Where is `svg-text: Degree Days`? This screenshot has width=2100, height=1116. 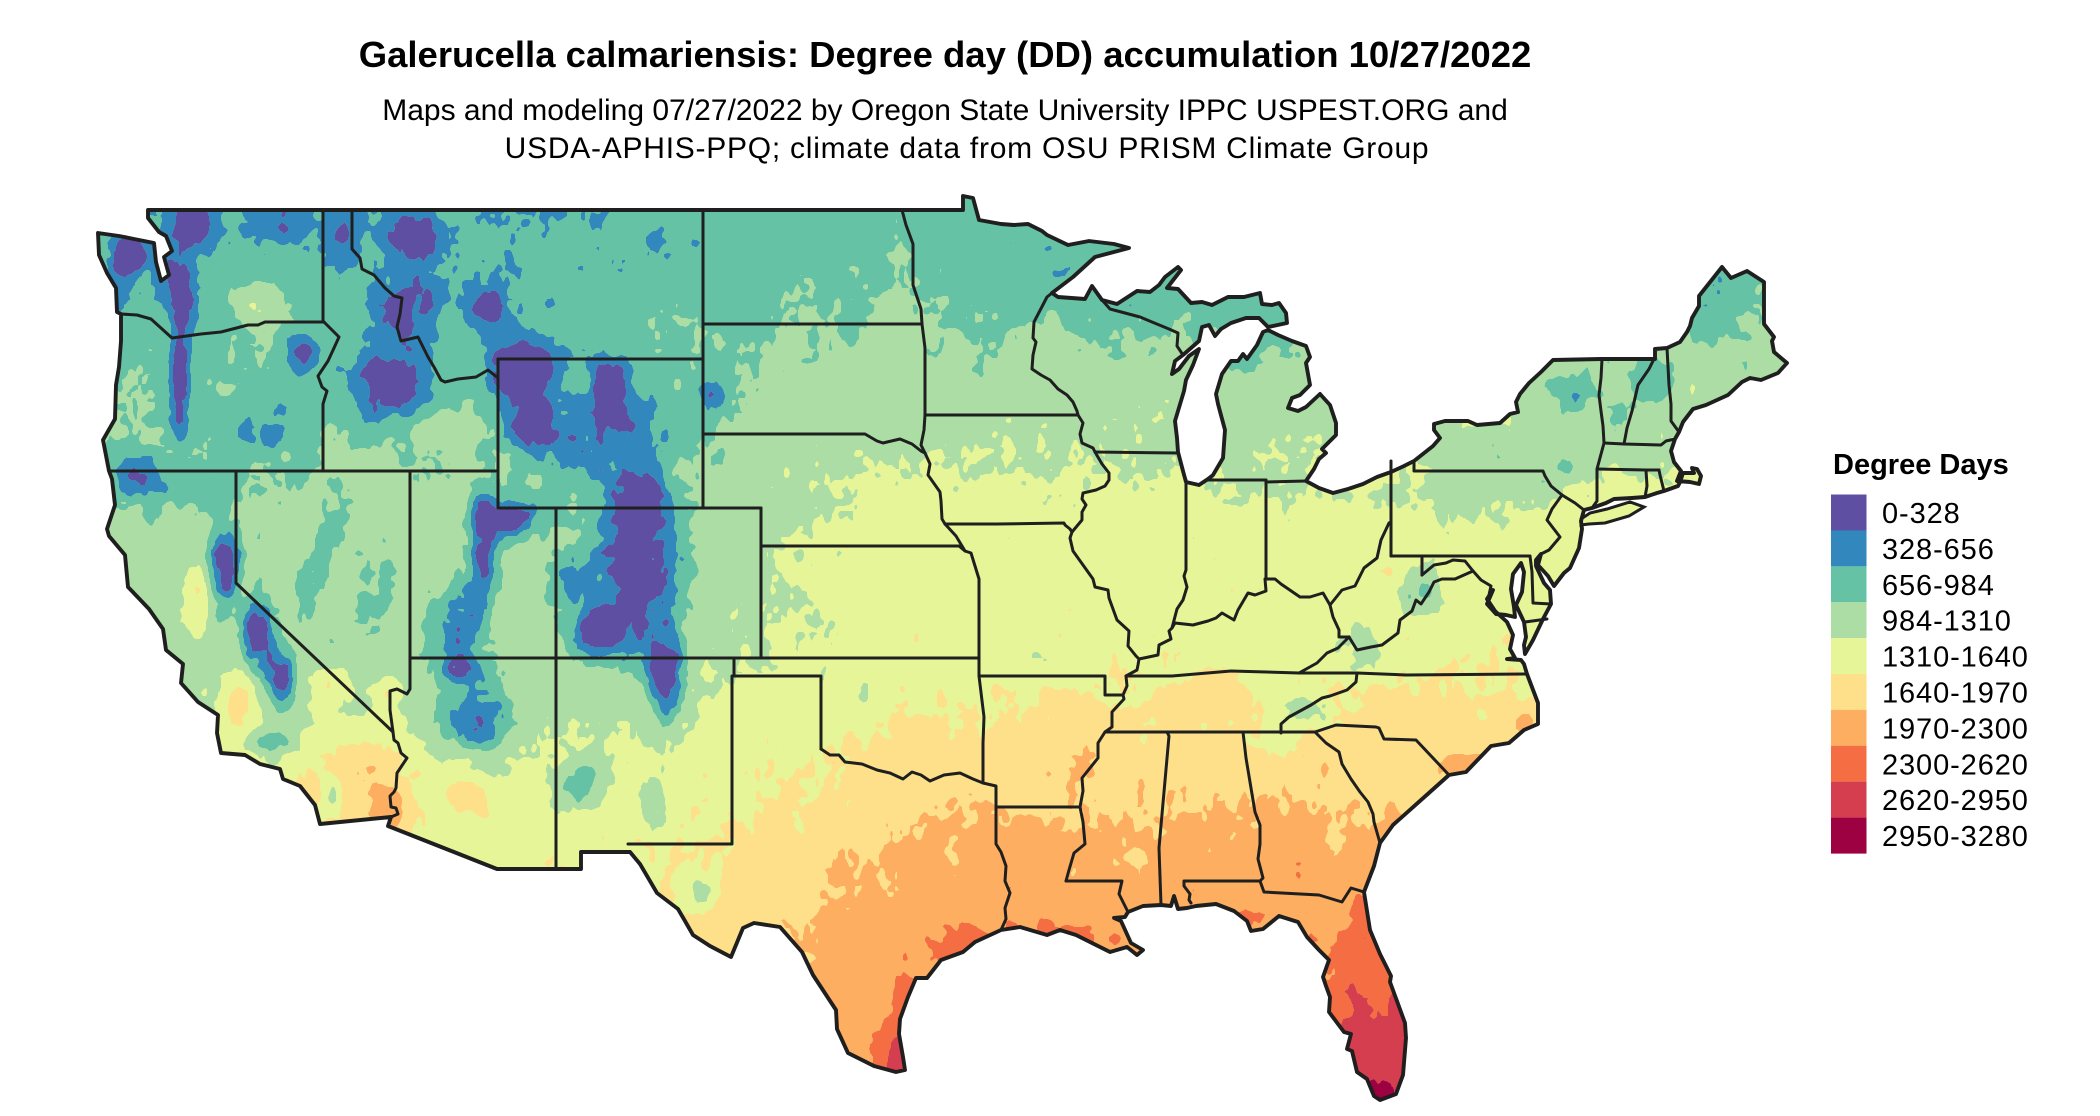
svg-text: Degree Days is located at coordinates (1921, 465).